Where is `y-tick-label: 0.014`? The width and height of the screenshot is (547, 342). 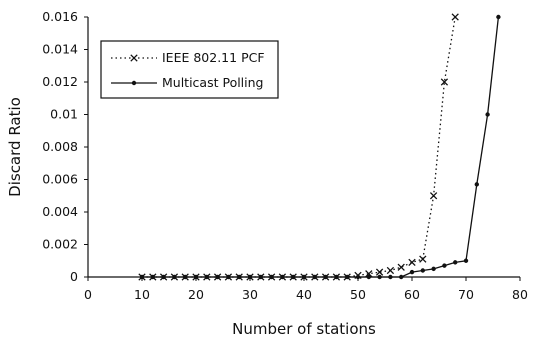
y-tick-label: 0.014 is located at coordinates (60, 49).